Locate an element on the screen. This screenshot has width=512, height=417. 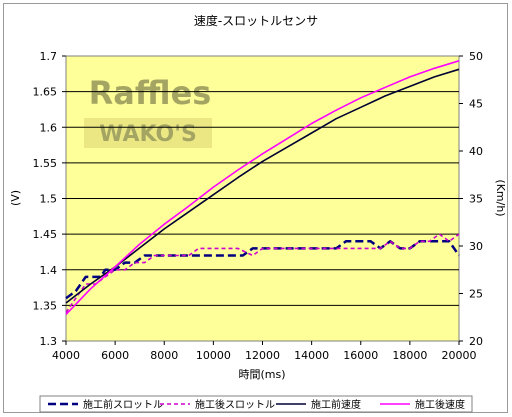
x-tick-label: 12000 is located at coordinates (262, 355).